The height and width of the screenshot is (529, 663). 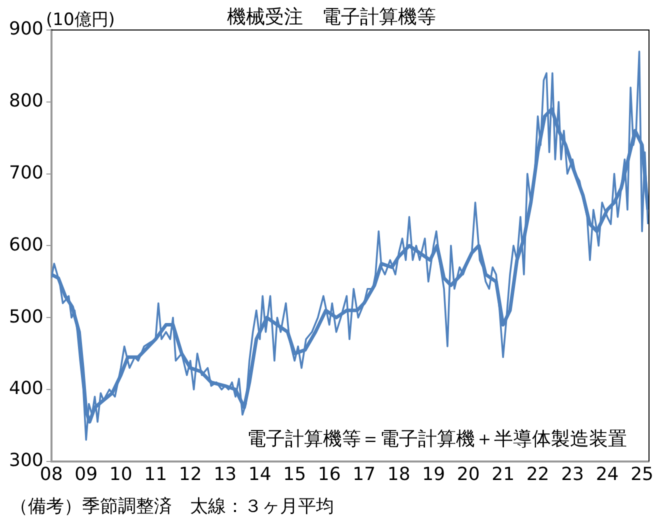 What do you see at coordinates (260, 474) in the screenshot?
I see `x-tick-label: 14` at bounding box center [260, 474].